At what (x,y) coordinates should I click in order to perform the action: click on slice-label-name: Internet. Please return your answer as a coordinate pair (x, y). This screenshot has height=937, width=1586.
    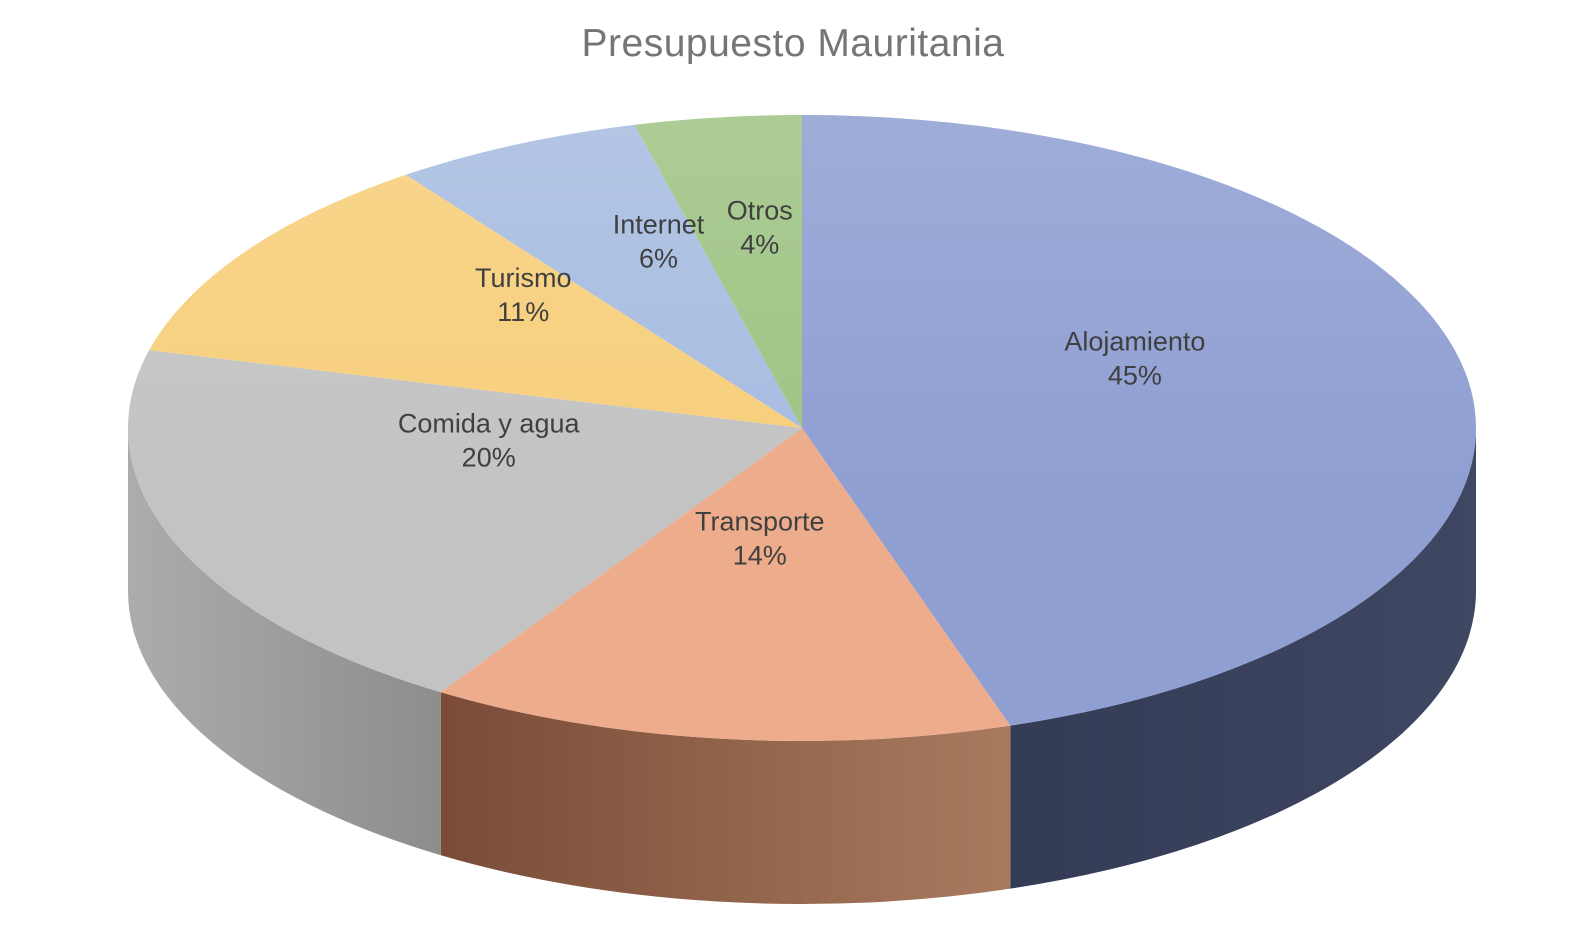
    Looking at the image, I should click on (659, 224).